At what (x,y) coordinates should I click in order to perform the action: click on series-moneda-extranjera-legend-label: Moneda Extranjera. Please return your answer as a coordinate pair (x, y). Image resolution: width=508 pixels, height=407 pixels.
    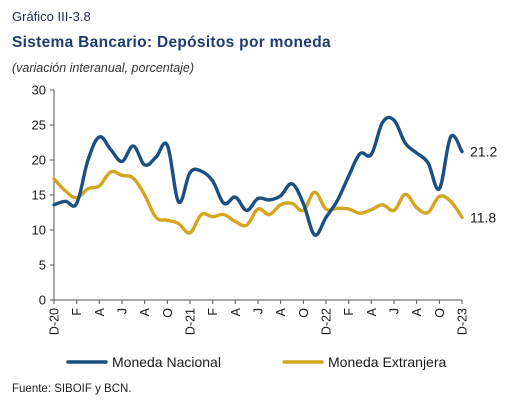
    Looking at the image, I should click on (387, 362).